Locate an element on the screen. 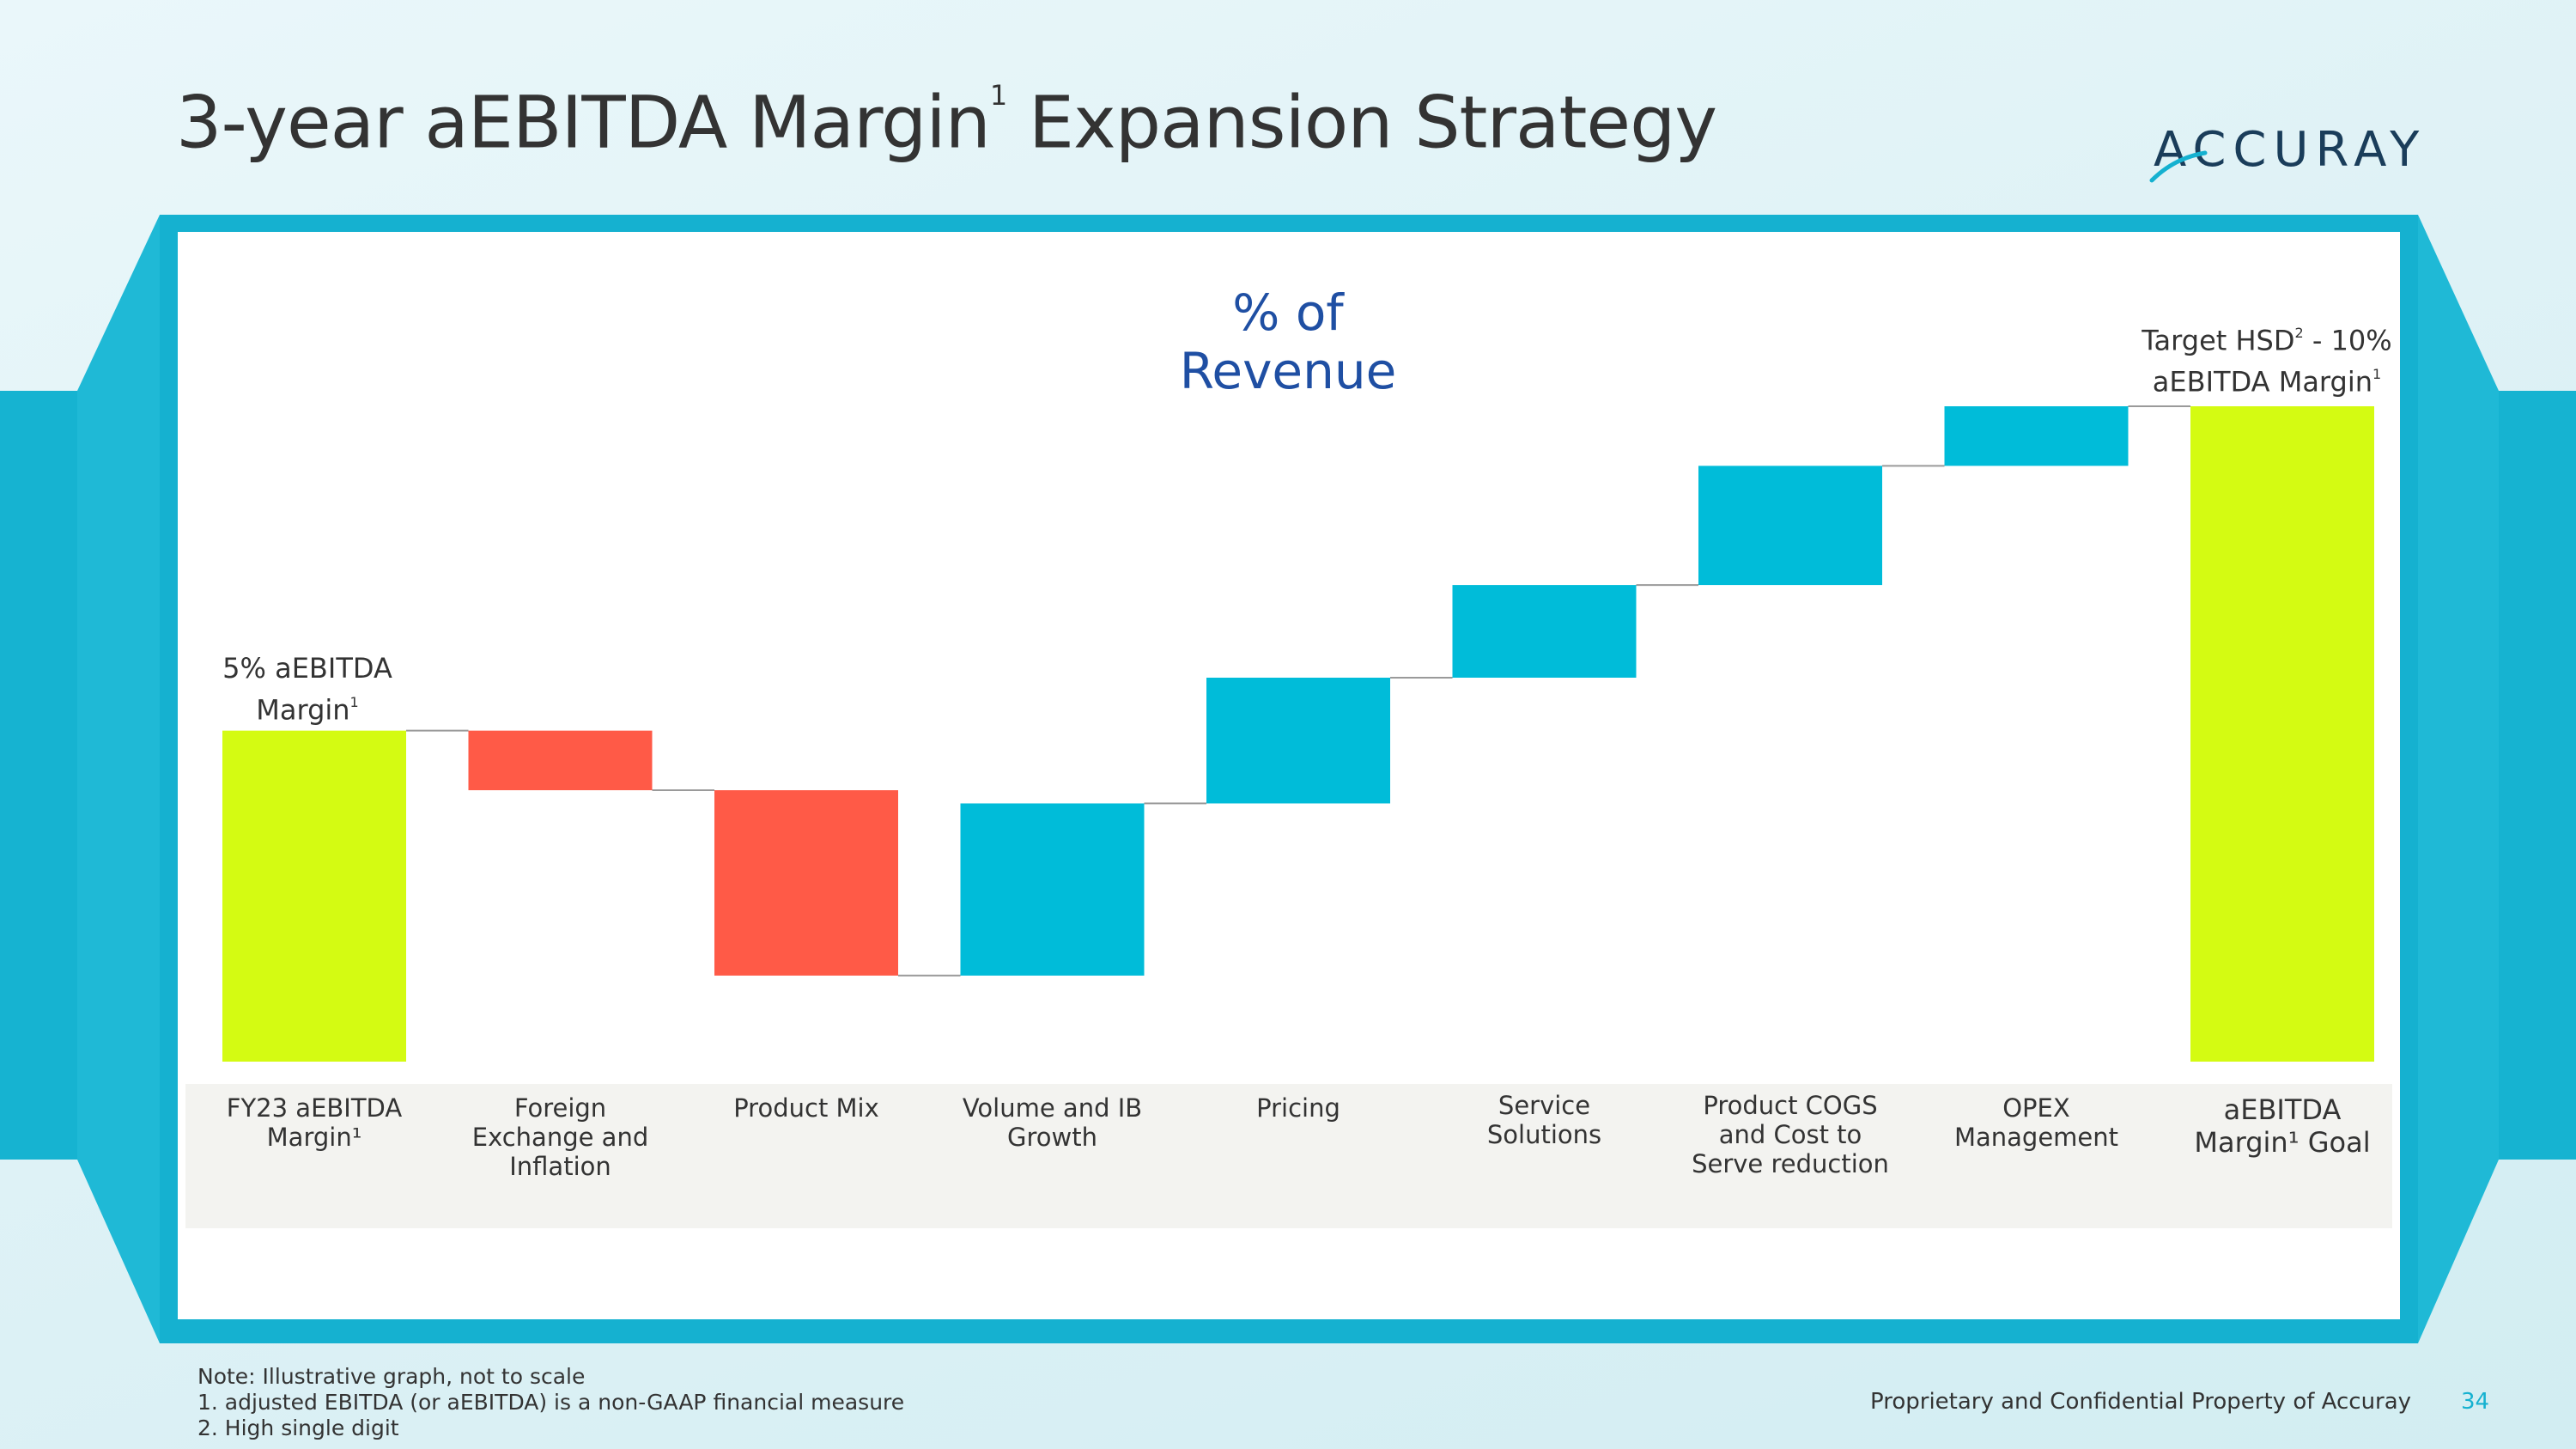 The width and height of the screenshot is (2576, 1449). category-label-4: Volume and IB Growth is located at coordinates (1052, 1122).